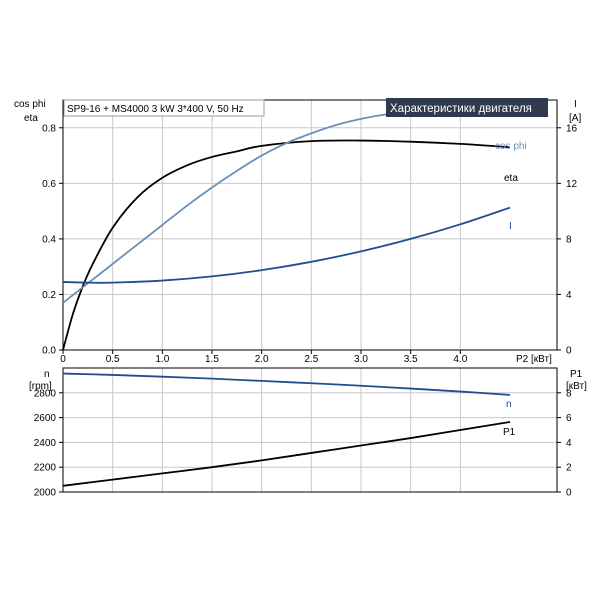  Describe the element at coordinates (40, 386) in the screenshot. I see `bottom-y-left-label-rpm: [rpm]` at that location.